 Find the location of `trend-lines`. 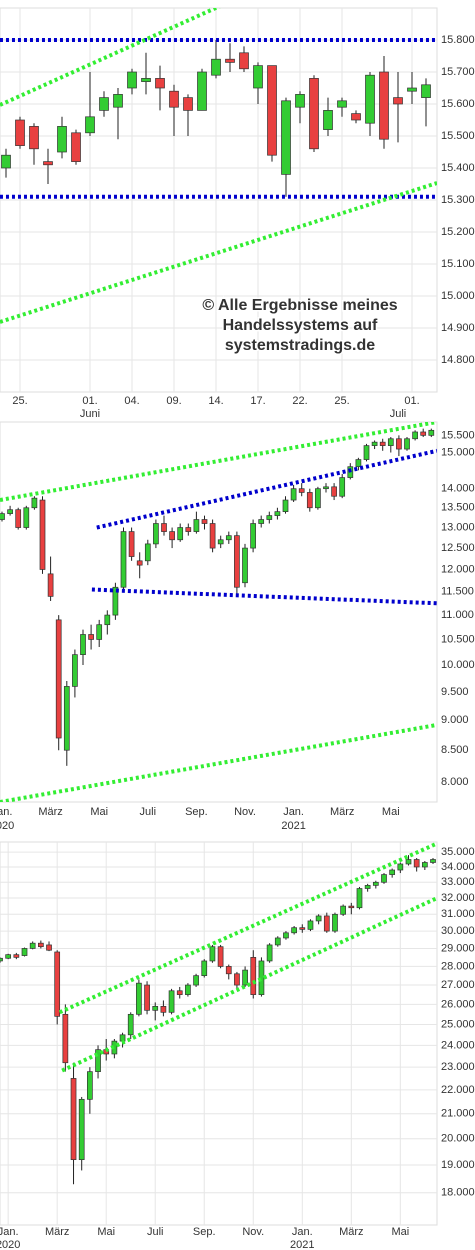

trend-lines is located at coordinates (247, 957).